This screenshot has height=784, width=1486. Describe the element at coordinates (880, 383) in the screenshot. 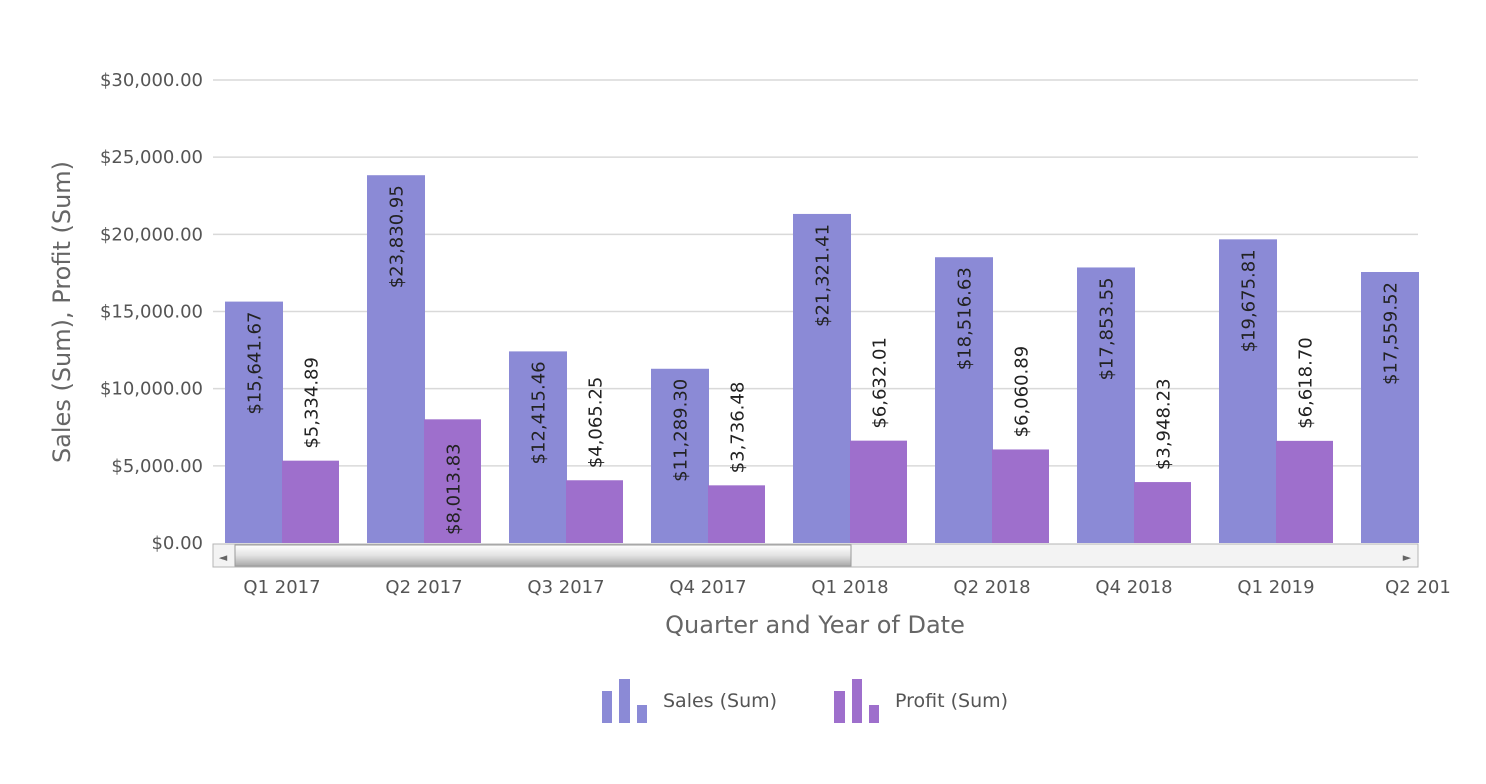

I see `profit-data-label: $6,632.01` at that location.